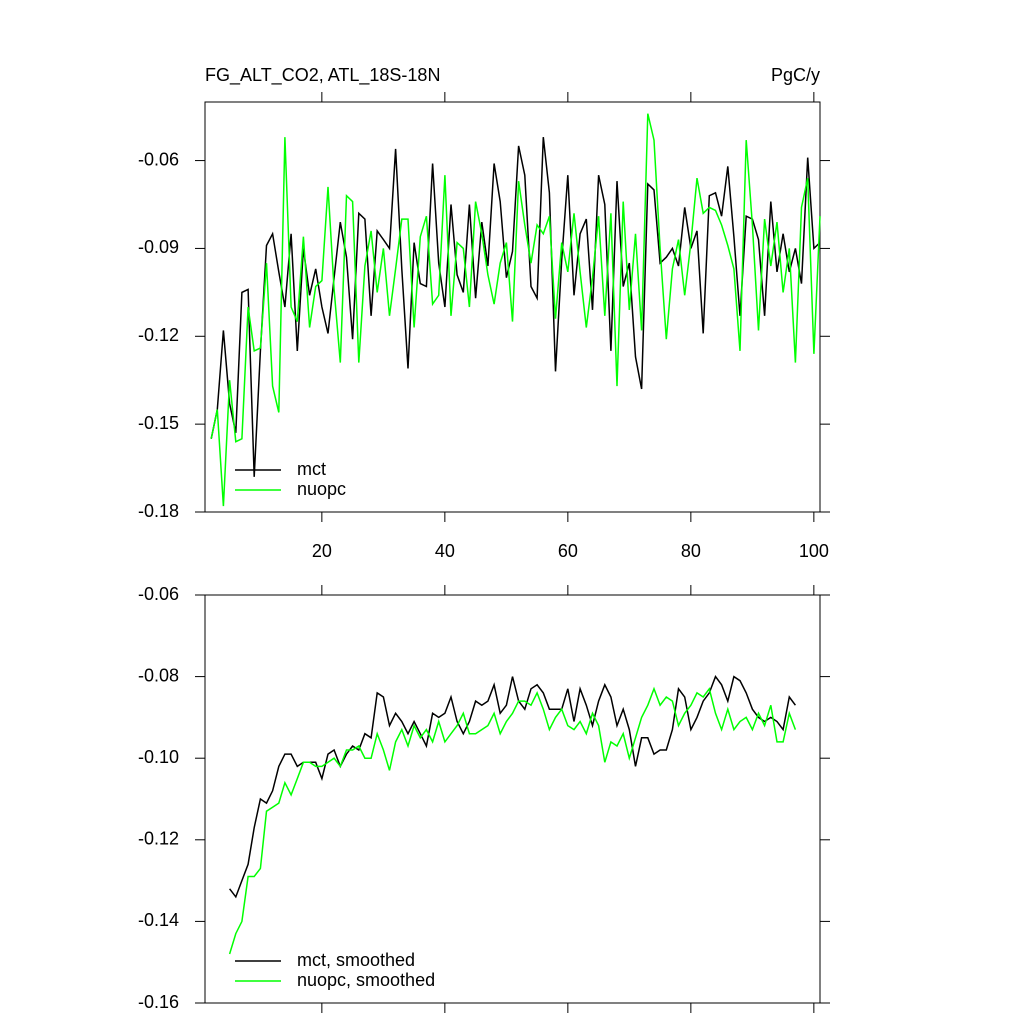 This screenshot has height=1029, width=1024. What do you see at coordinates (158, 247) in the screenshot?
I see `y-tick-label: -0.09` at bounding box center [158, 247].